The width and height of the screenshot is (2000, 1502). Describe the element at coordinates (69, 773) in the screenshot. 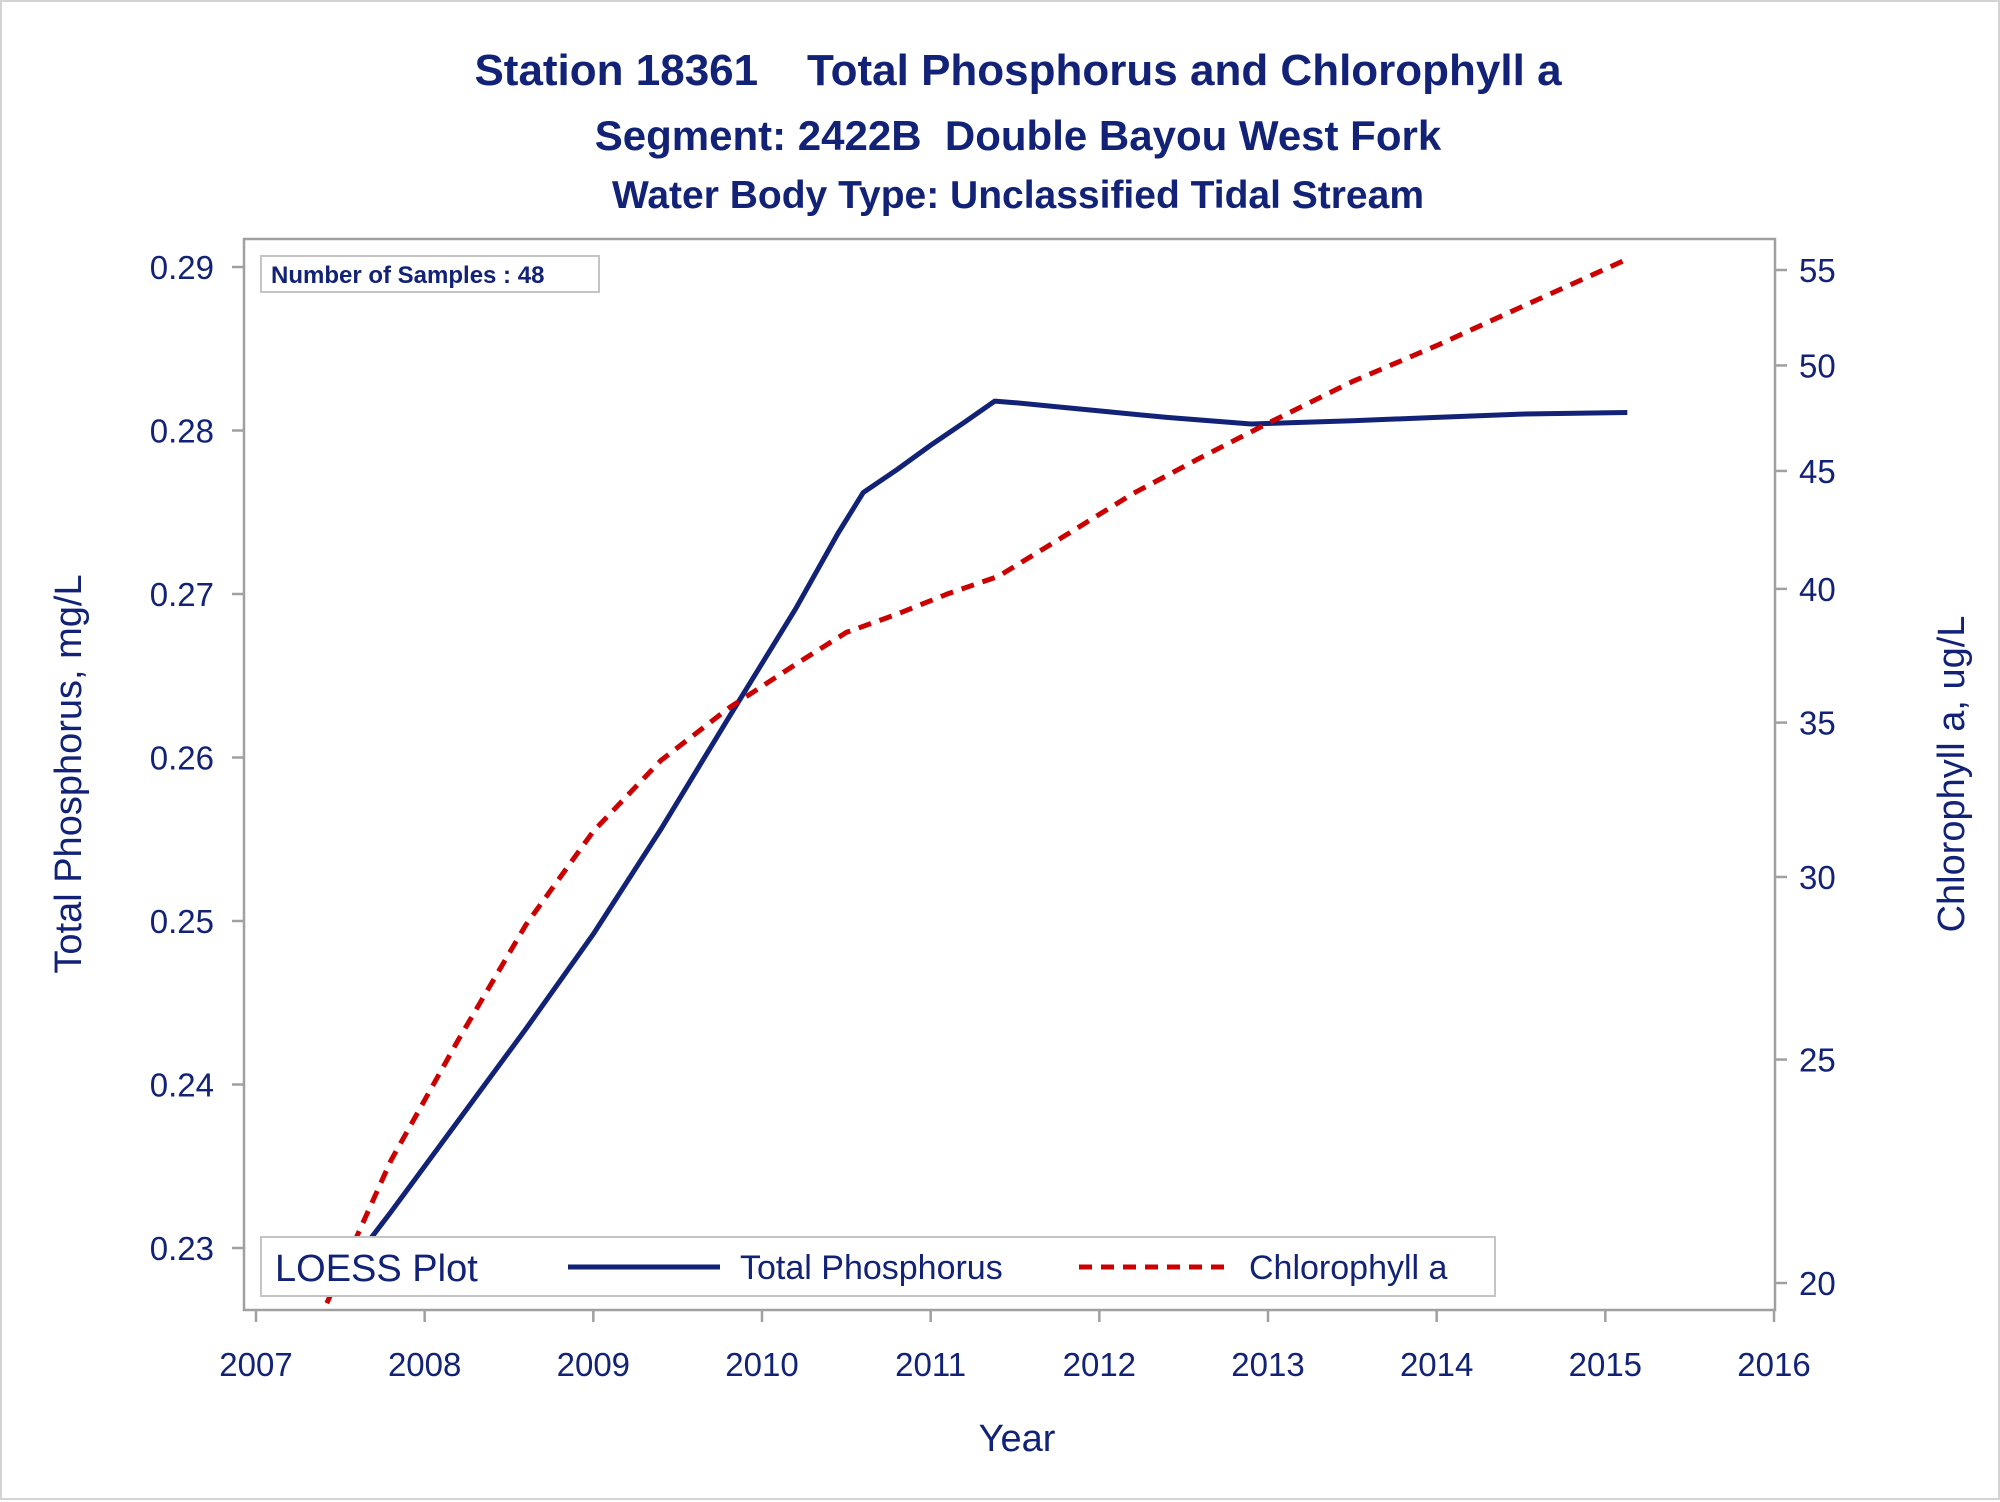

I see `left-y-axis-label: Total Phosphorus, mg/L` at that location.